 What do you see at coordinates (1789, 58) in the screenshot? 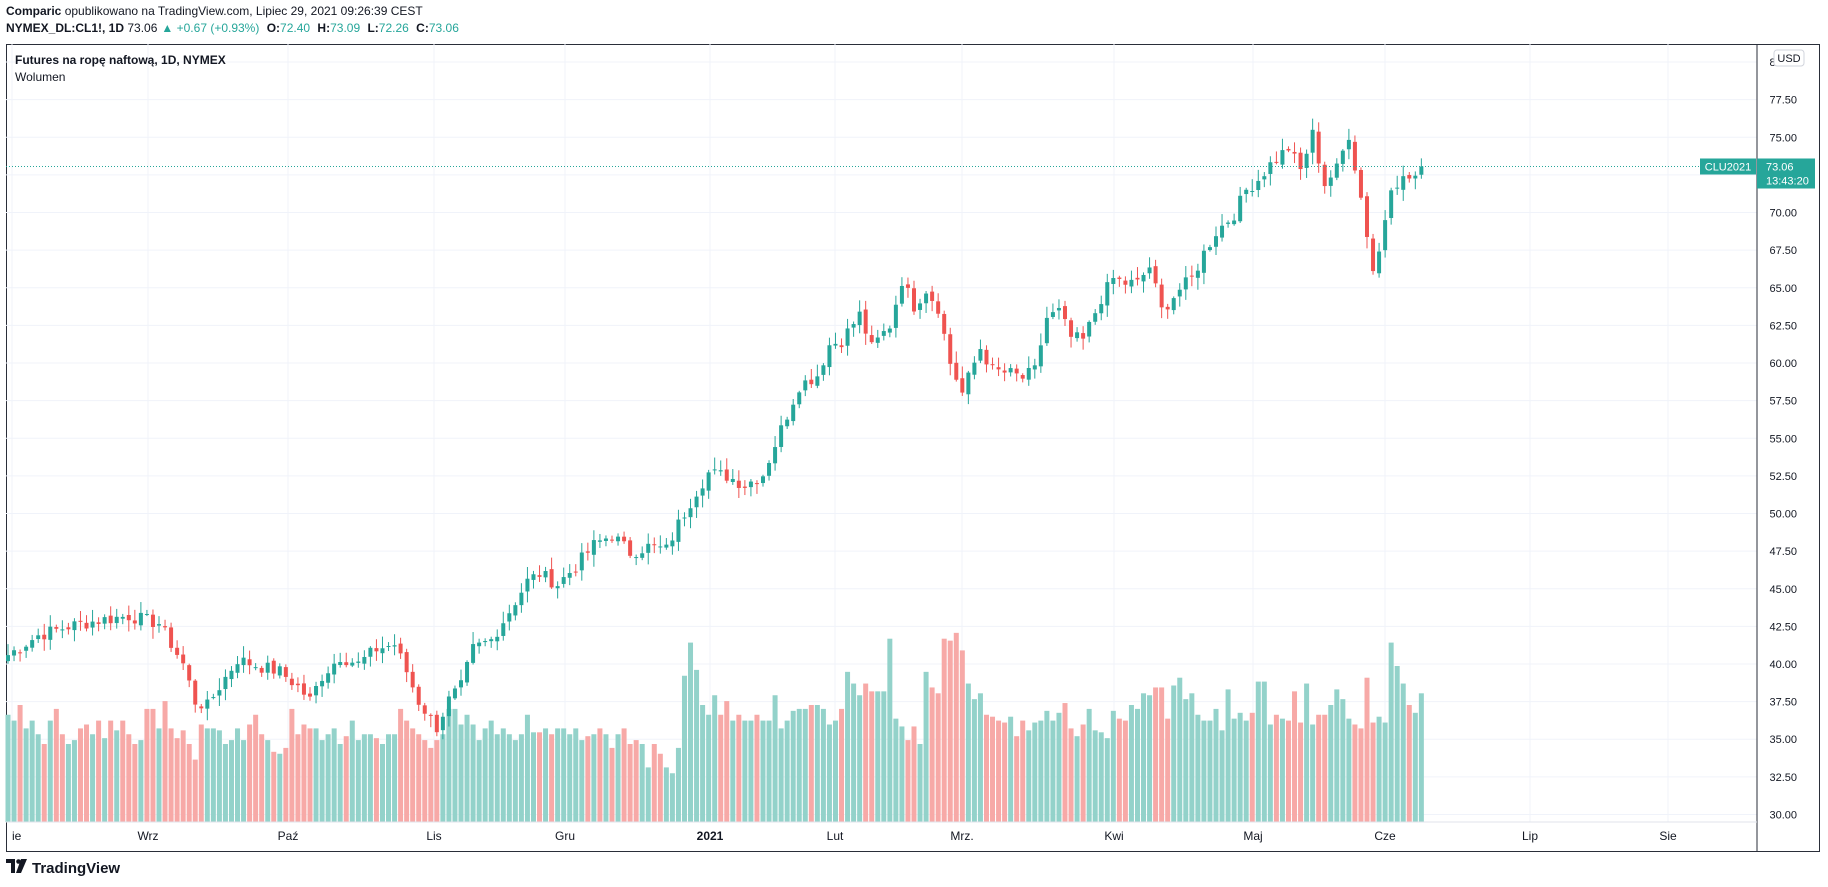
I see `currency-badge: USD` at bounding box center [1789, 58].